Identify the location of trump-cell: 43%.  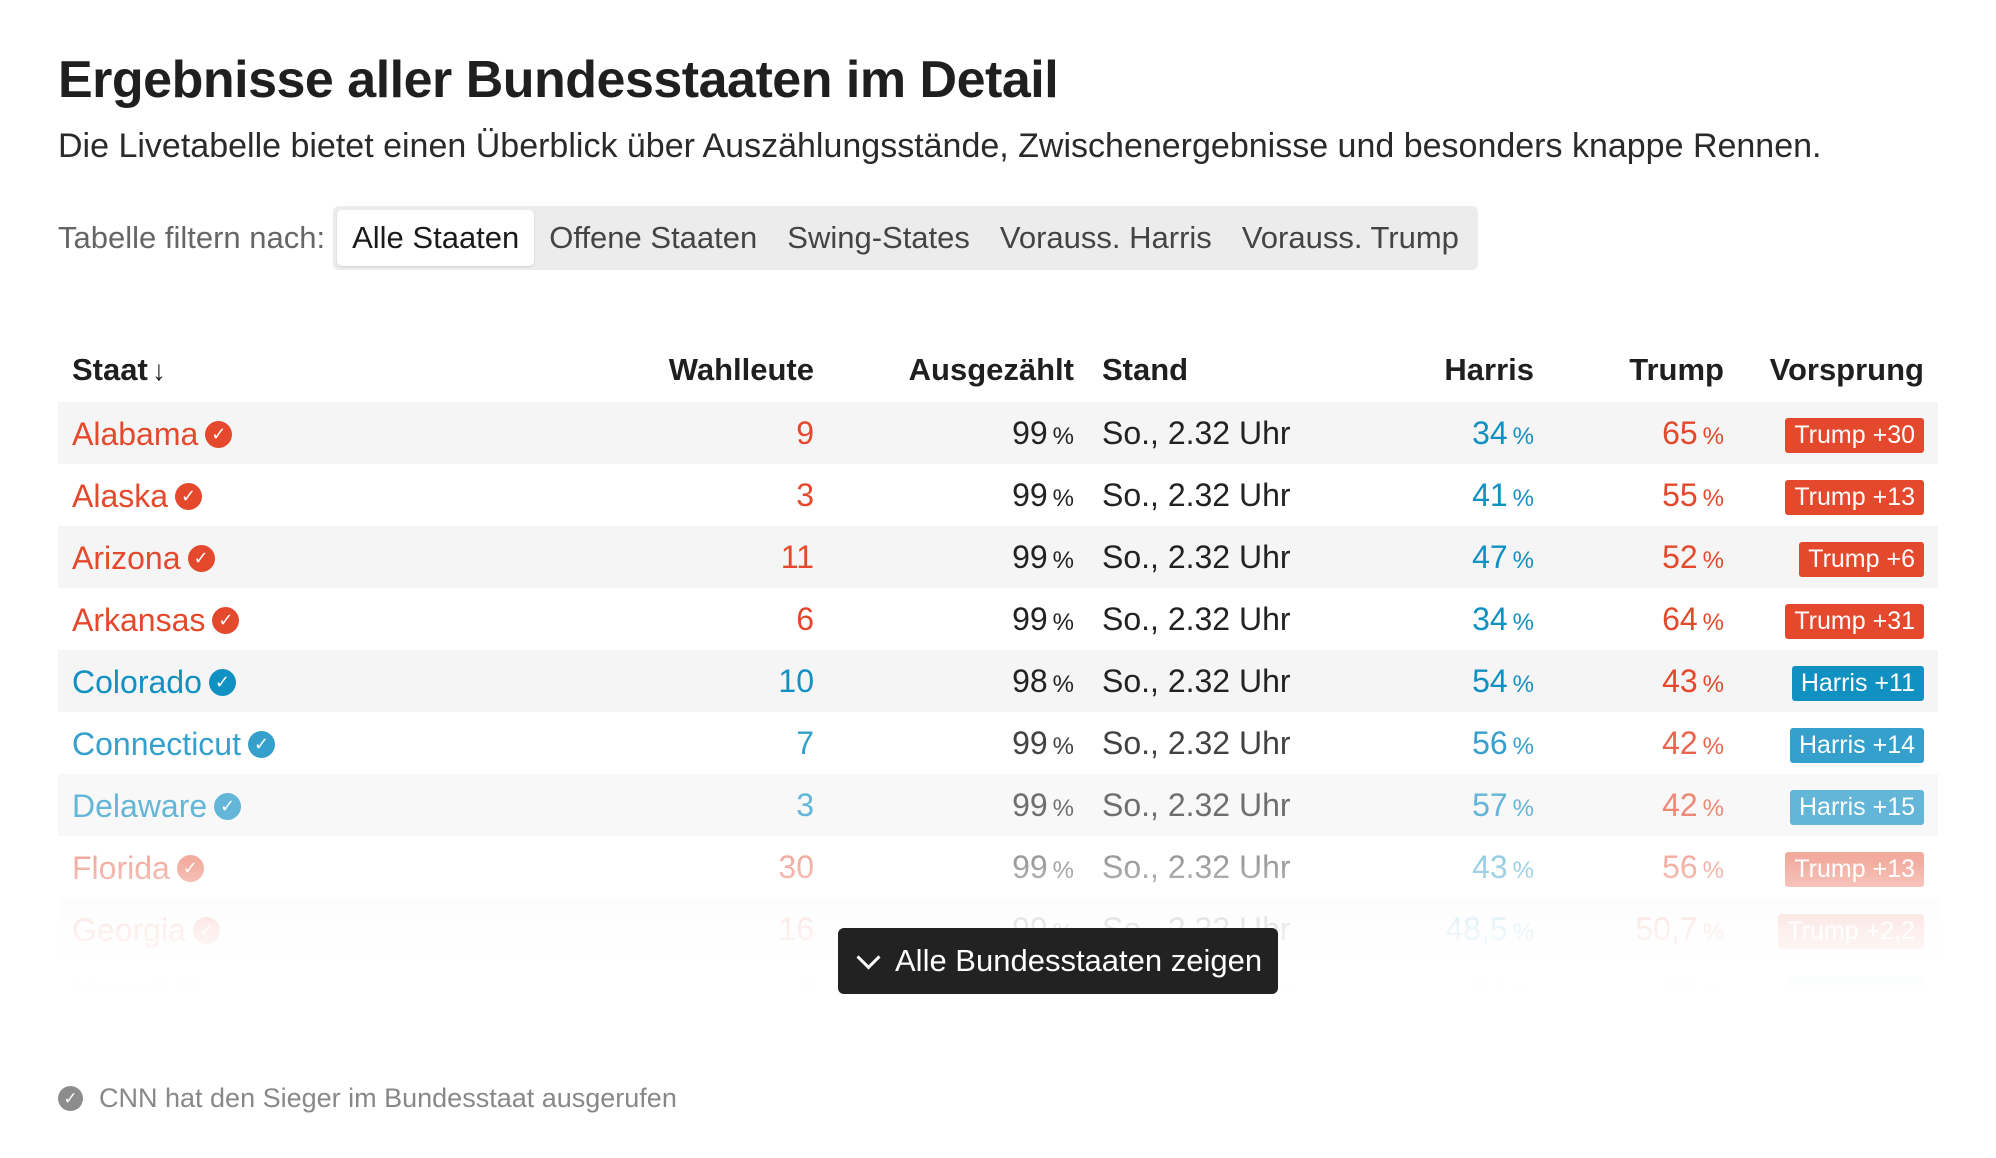
(1643, 681).